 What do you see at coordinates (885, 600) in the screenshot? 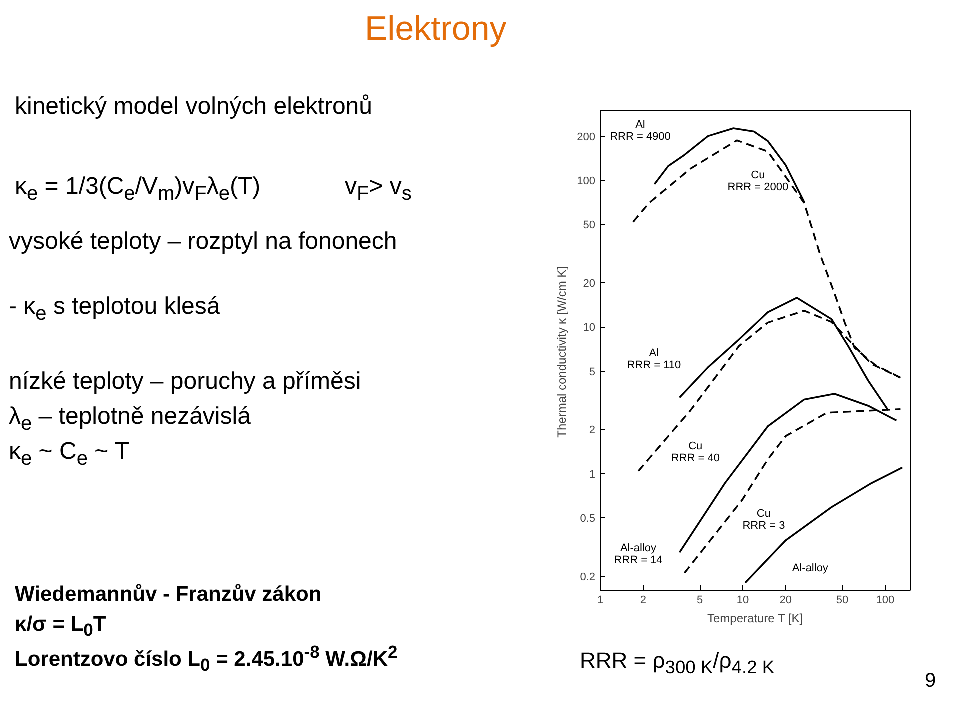
I see `x-tick-label: 100` at bounding box center [885, 600].